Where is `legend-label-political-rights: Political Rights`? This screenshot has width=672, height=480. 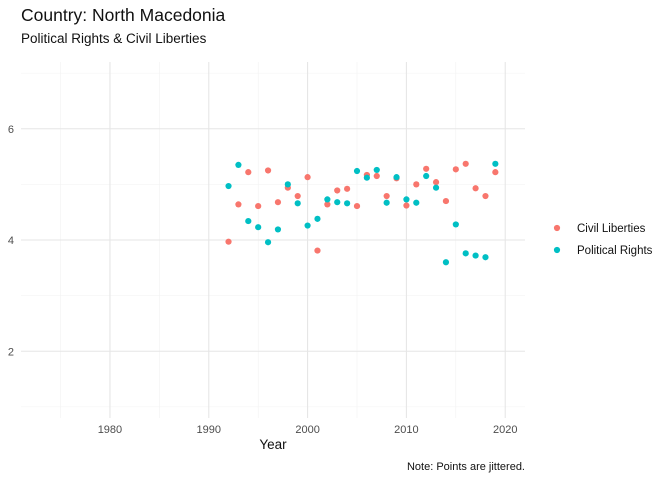 legend-label-political-rights: Political Rights is located at coordinates (615, 251).